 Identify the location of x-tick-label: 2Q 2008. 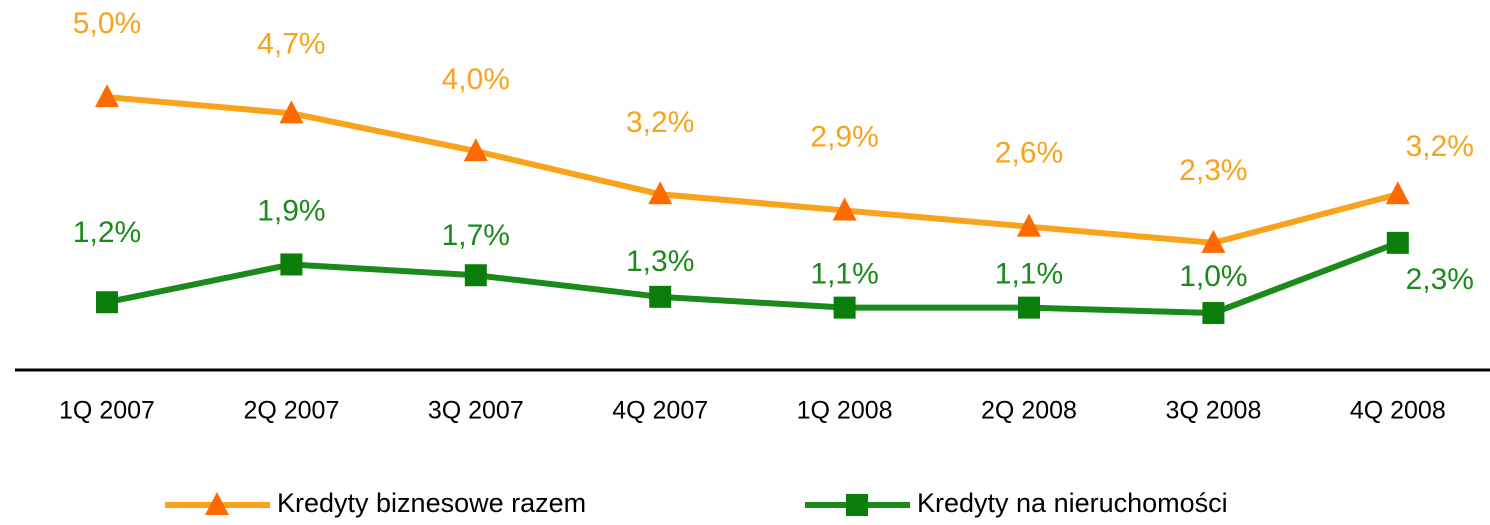
(1029, 411).